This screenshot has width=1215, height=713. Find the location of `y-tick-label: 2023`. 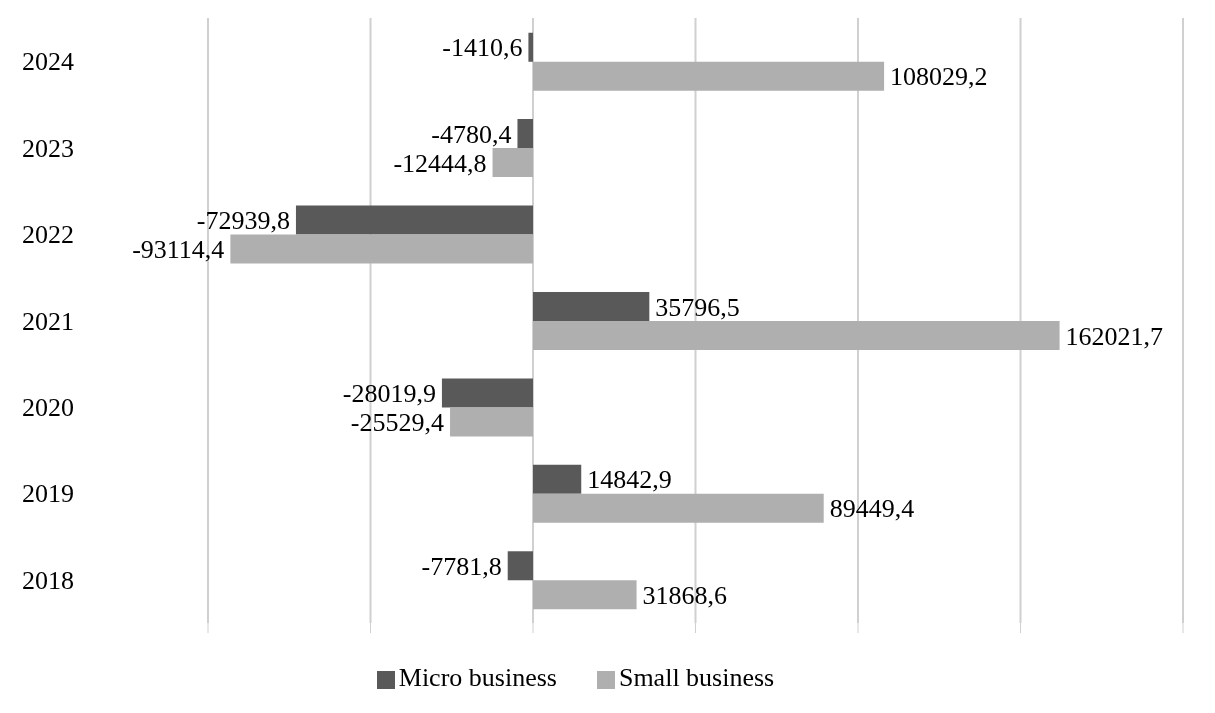

y-tick-label: 2023 is located at coordinates (48, 148).